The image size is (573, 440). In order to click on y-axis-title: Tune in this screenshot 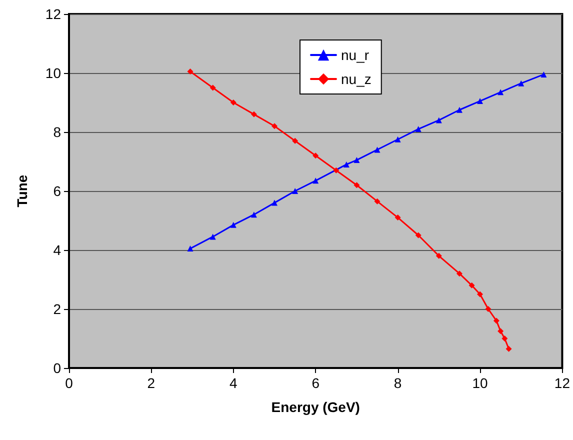, I will do `click(22, 191)`.